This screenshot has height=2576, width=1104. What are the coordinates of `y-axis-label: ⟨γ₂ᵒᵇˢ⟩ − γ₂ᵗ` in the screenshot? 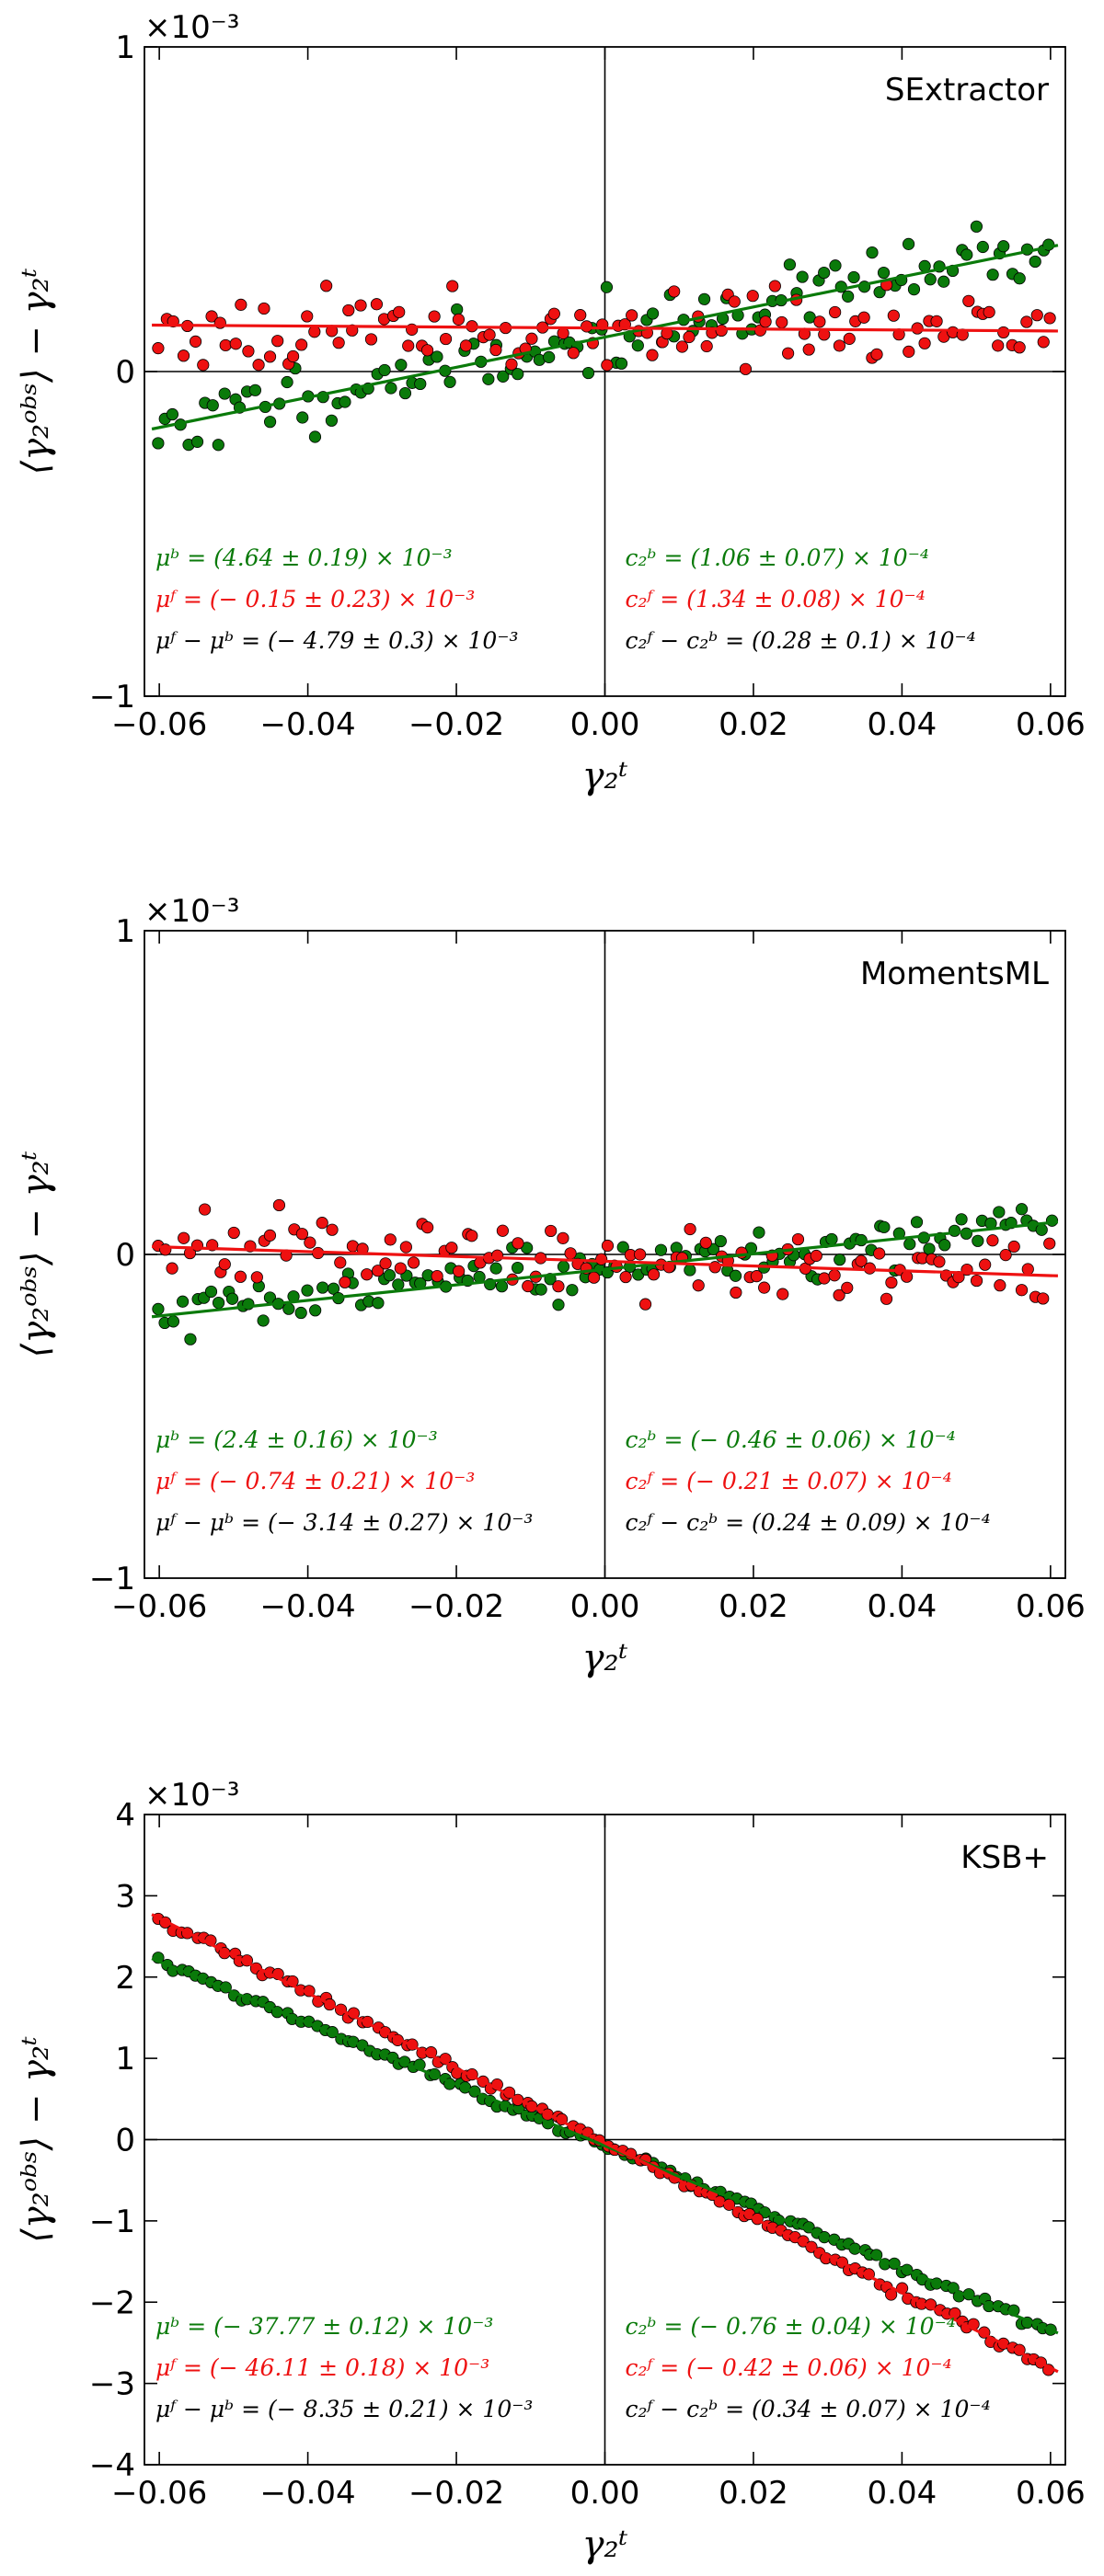 It's located at (36, 2139).